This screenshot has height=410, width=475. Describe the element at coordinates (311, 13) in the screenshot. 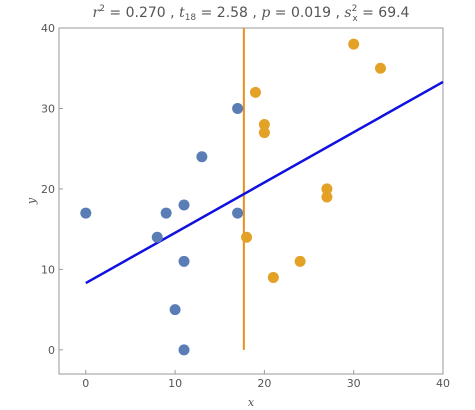

I see `title-p-value: 0.019` at that location.